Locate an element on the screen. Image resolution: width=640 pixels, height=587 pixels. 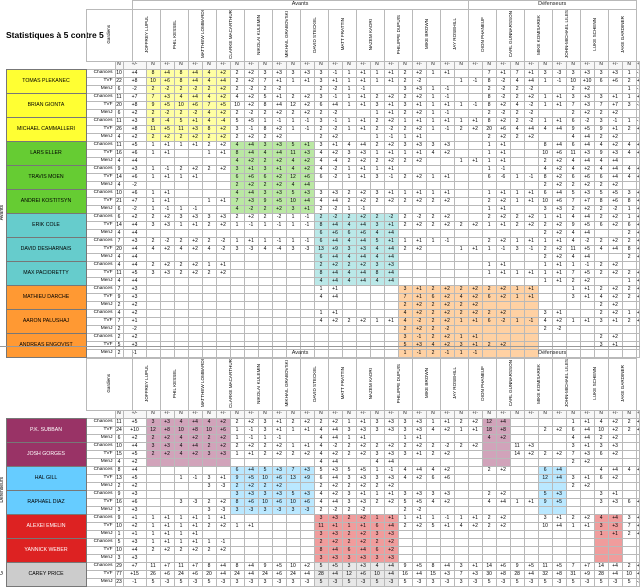
stat-cell: 20 is located at coordinates (489, 129).